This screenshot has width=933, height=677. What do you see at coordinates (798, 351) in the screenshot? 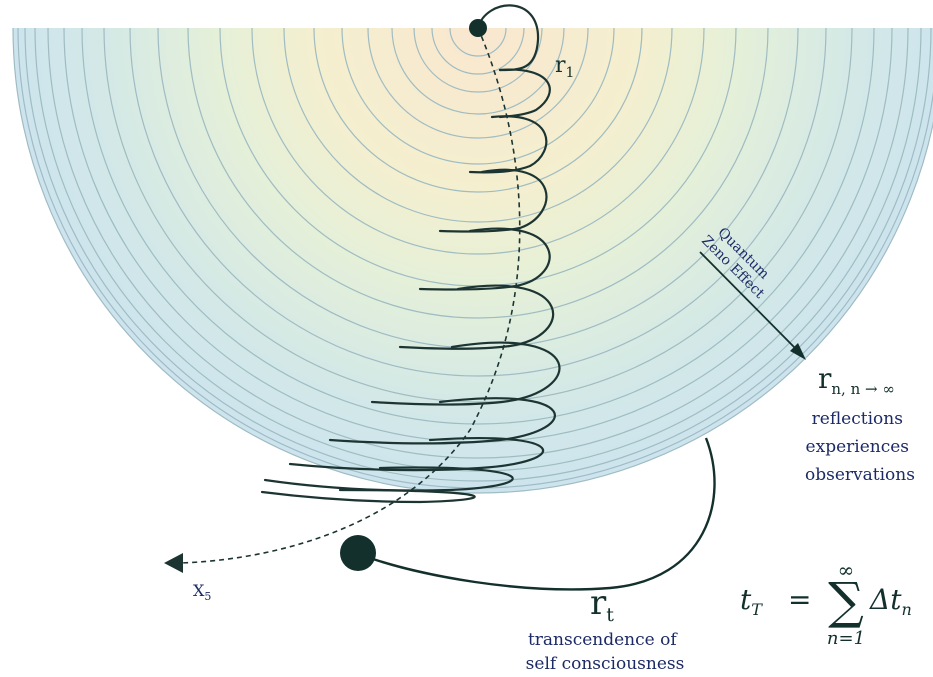
I see `zeno-arrowhead` at bounding box center [798, 351].